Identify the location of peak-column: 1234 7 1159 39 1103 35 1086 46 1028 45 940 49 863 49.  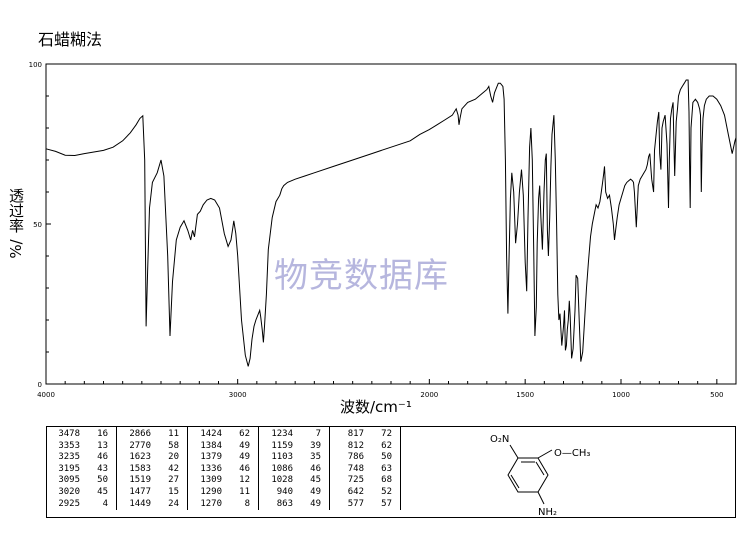
(294, 469).